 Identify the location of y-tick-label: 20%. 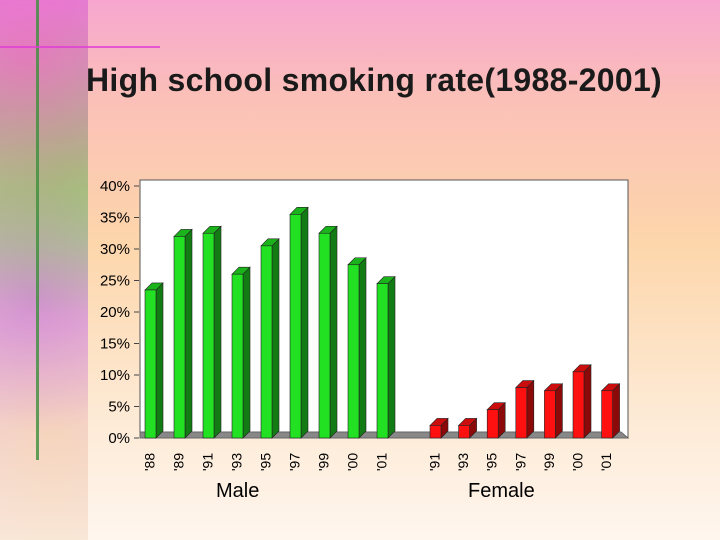
(115, 312).